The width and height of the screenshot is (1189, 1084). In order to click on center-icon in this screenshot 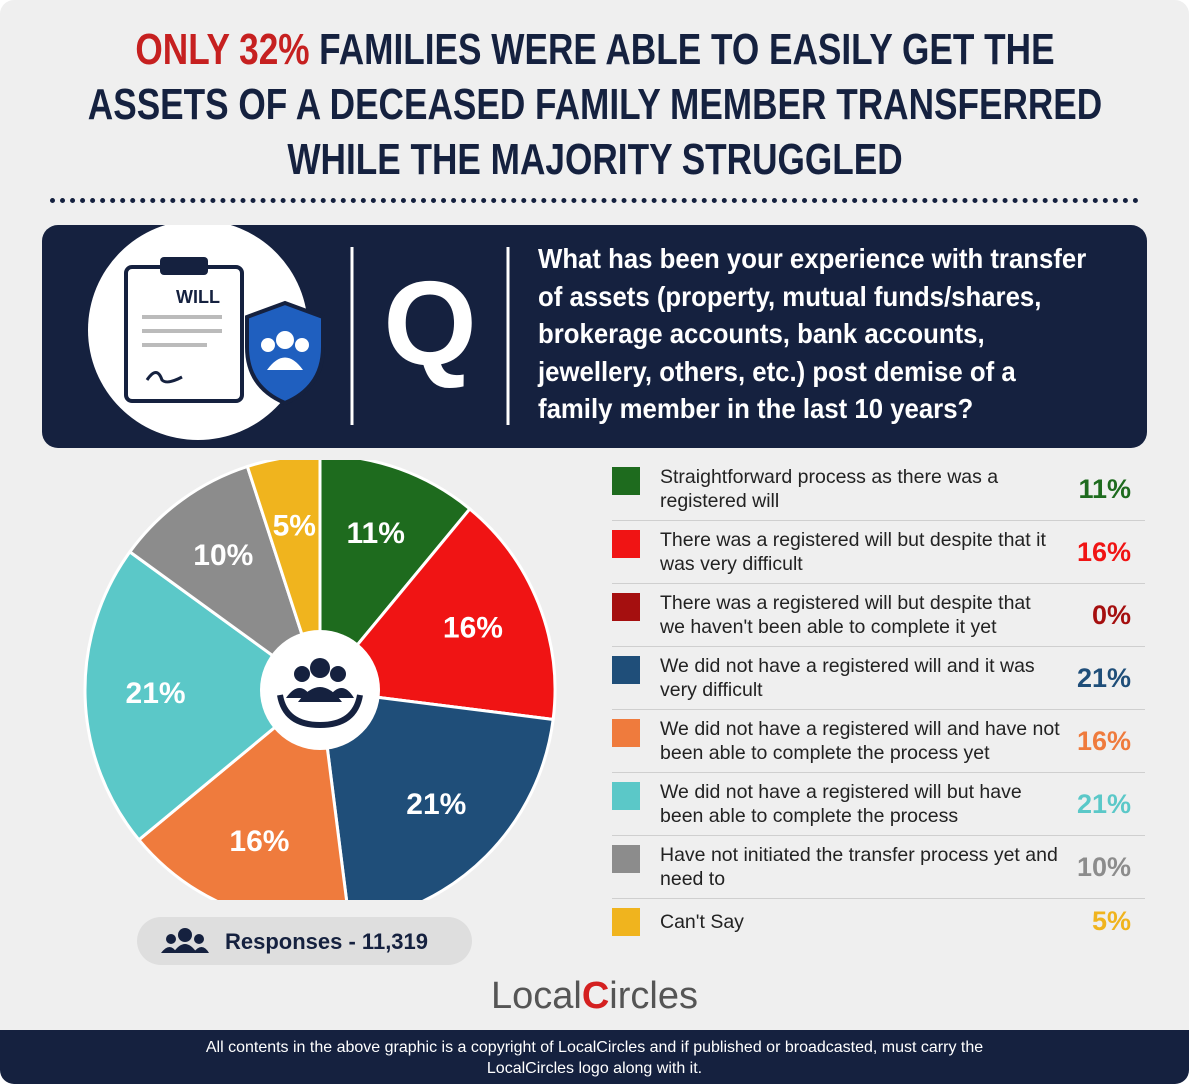, I will do `click(320, 693)`.